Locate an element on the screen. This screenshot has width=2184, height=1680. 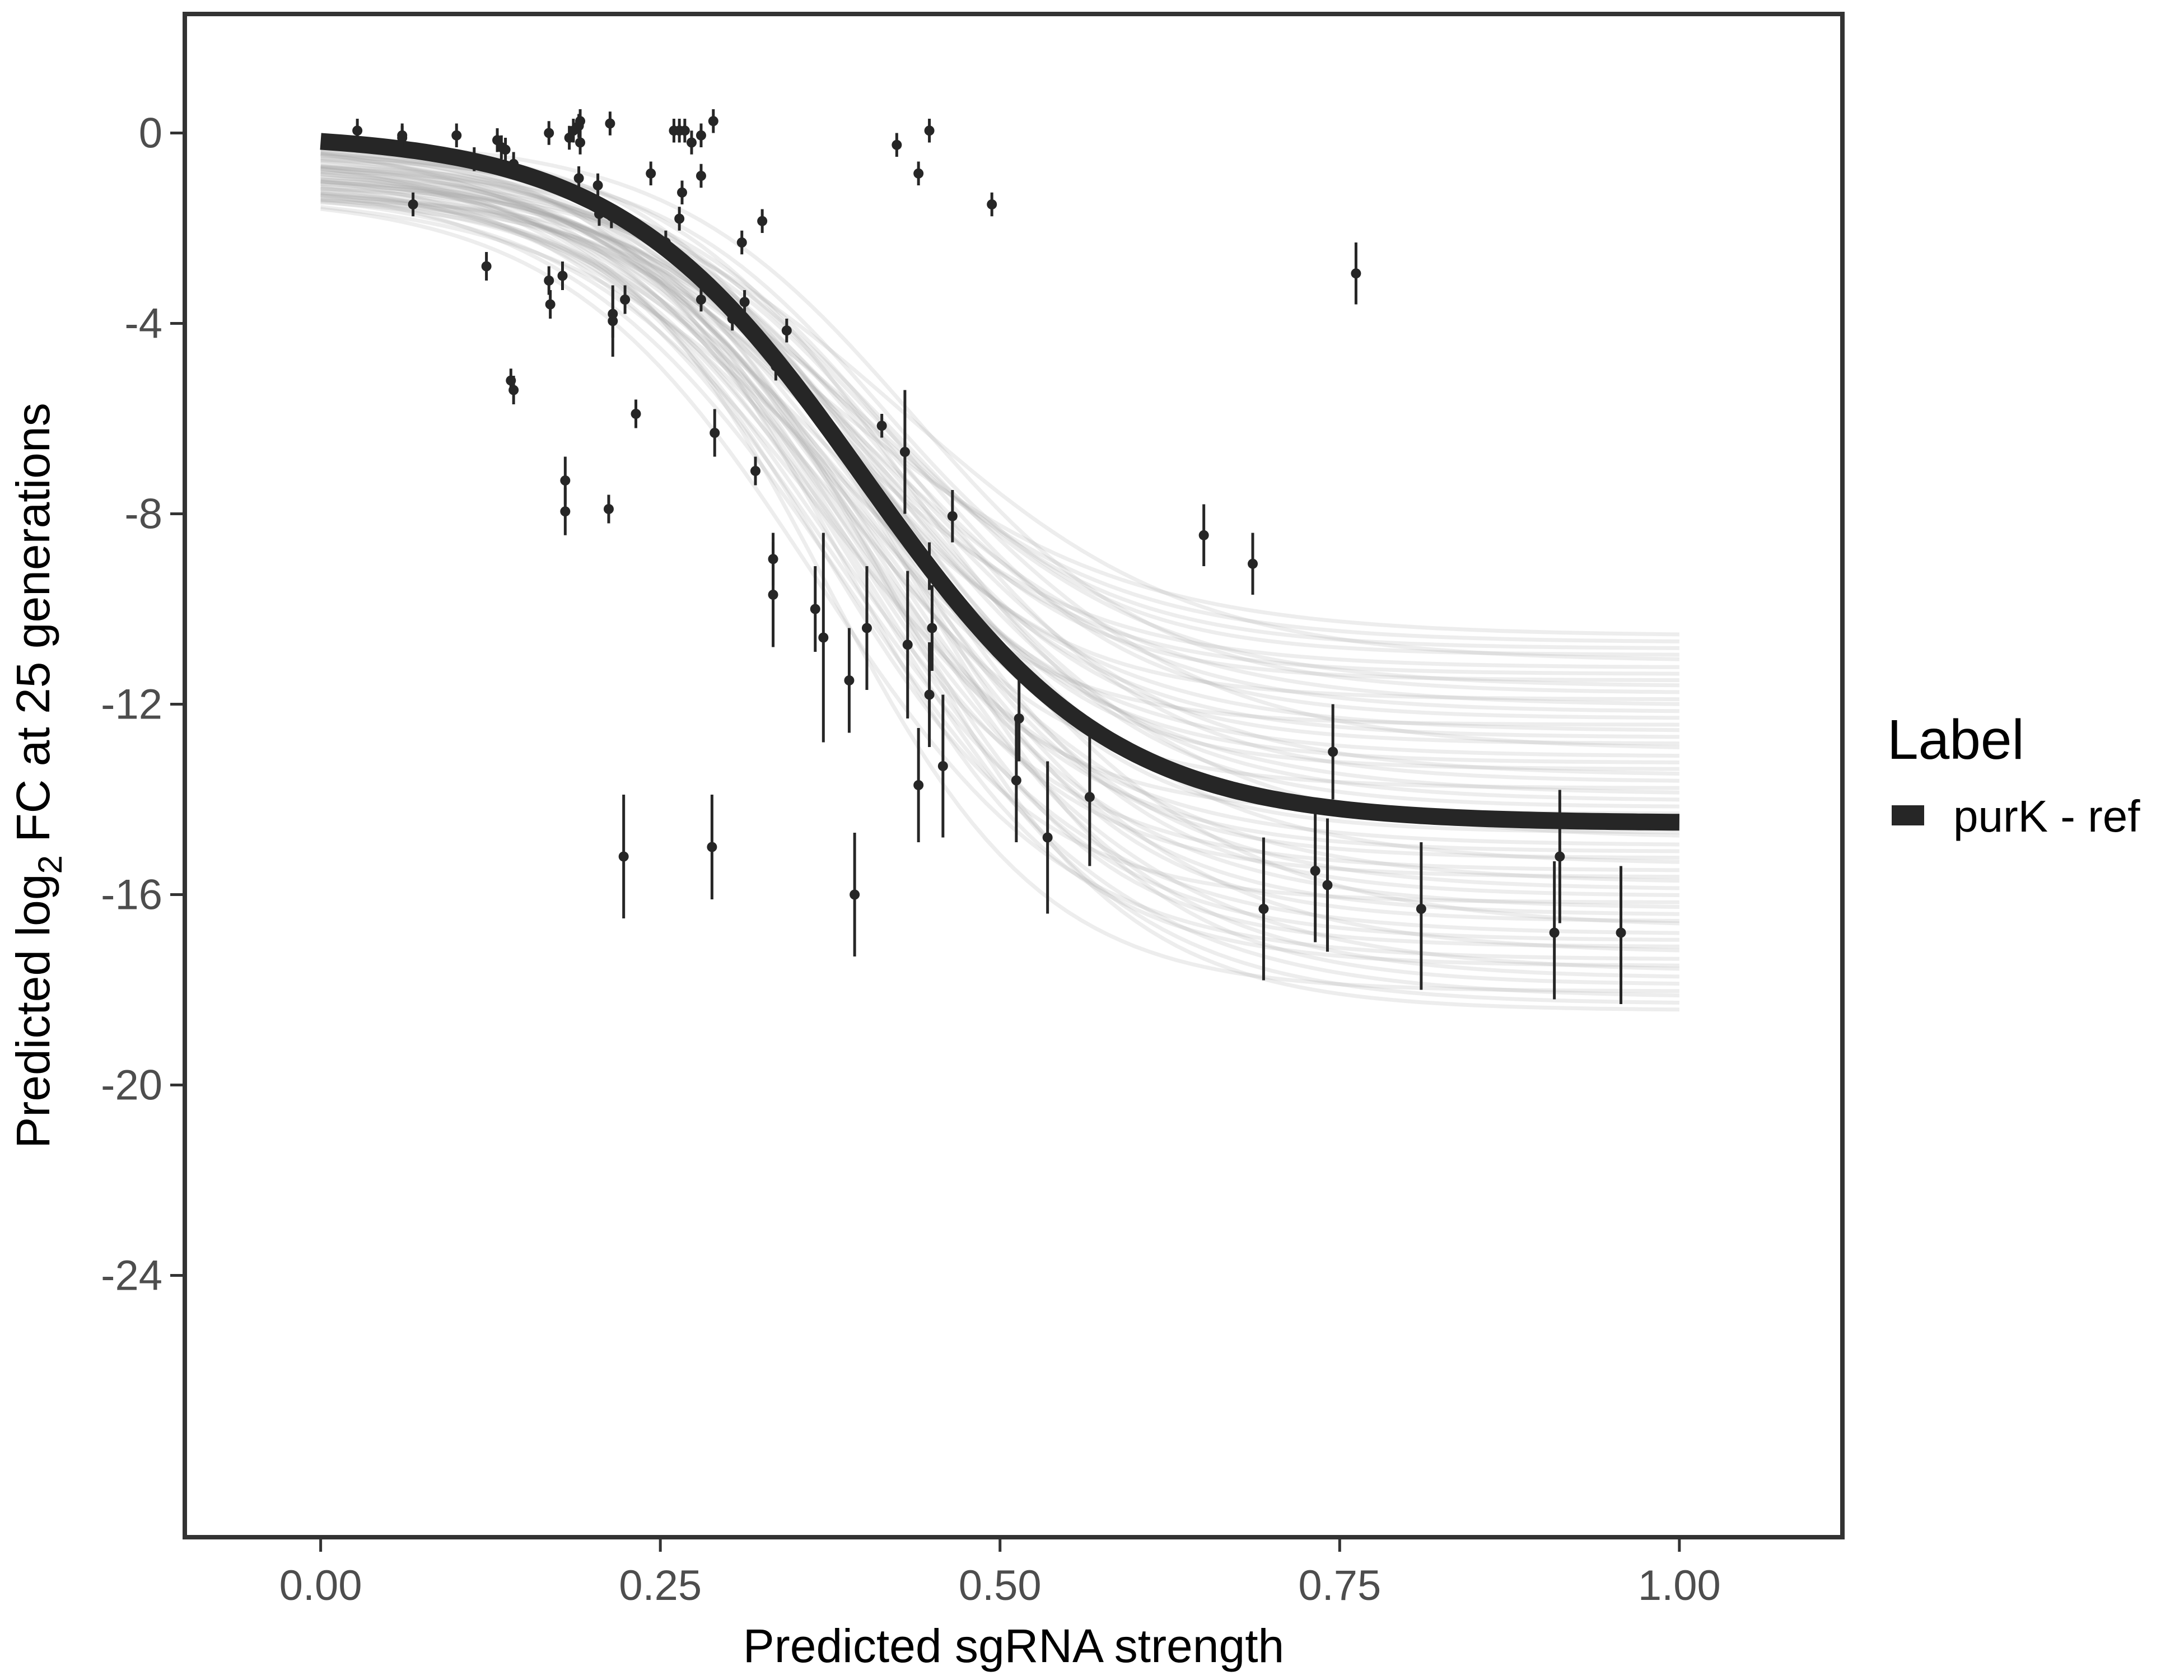
y-axis: 0 -4 -8 -12 -16 -20 -24 is located at coordinates (142, 705).